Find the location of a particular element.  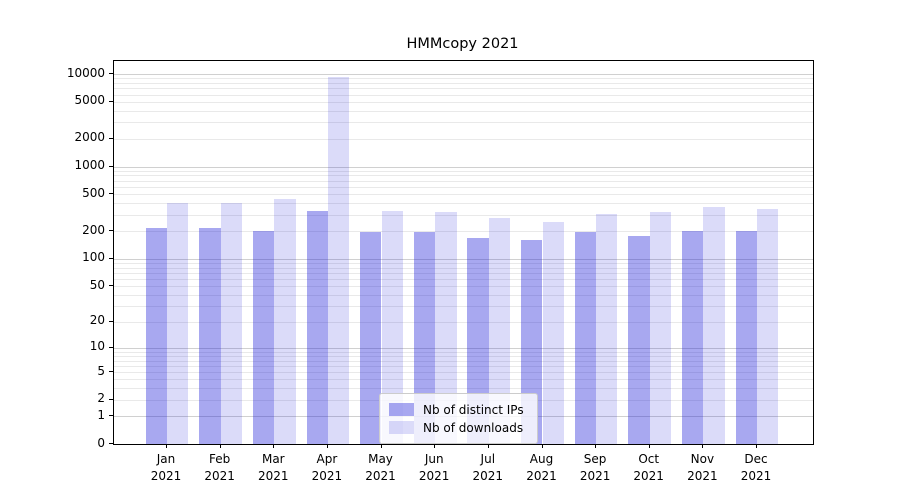

y-tick-label-20: 20 is located at coordinates (97, 320).